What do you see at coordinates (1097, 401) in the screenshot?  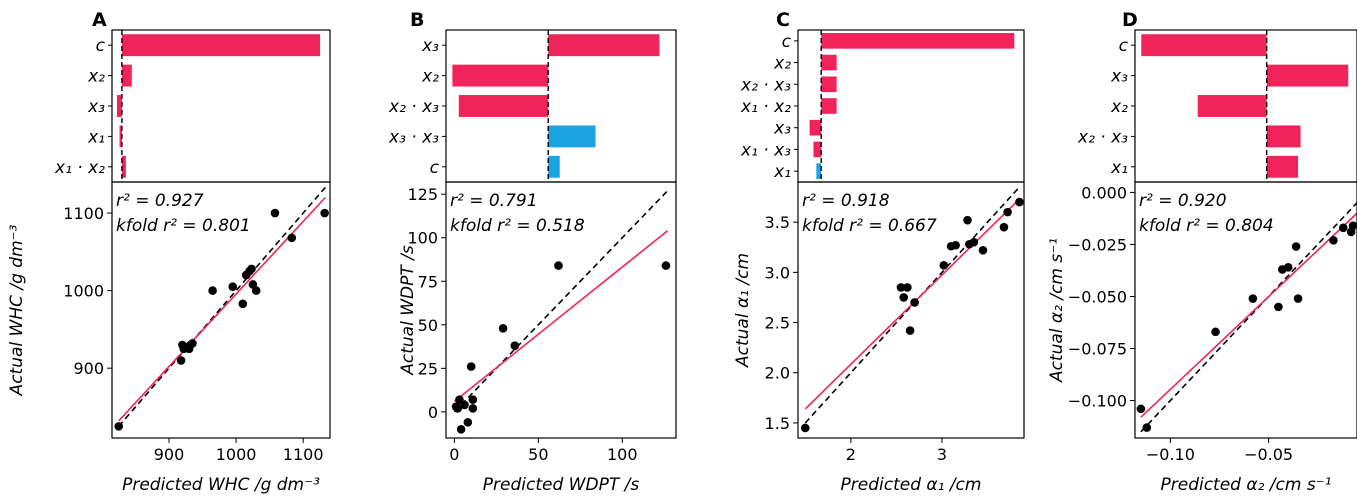 I see `y-tick-label: −0.100` at bounding box center [1097, 401].